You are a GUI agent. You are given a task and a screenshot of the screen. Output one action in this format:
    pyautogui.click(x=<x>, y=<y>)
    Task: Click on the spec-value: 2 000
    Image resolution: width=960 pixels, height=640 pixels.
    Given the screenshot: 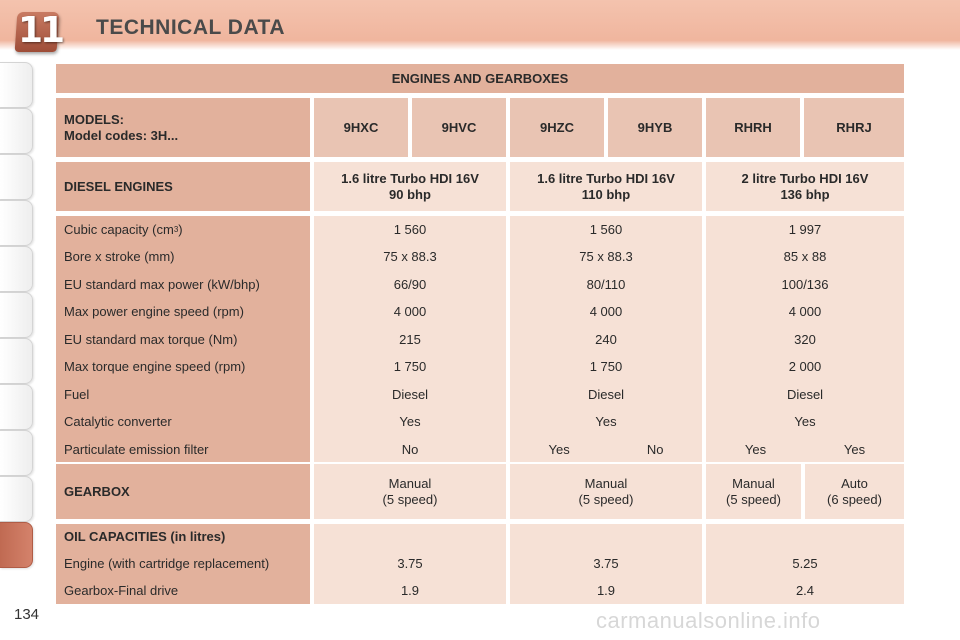 What is the action you would take?
    pyautogui.click(x=805, y=367)
    